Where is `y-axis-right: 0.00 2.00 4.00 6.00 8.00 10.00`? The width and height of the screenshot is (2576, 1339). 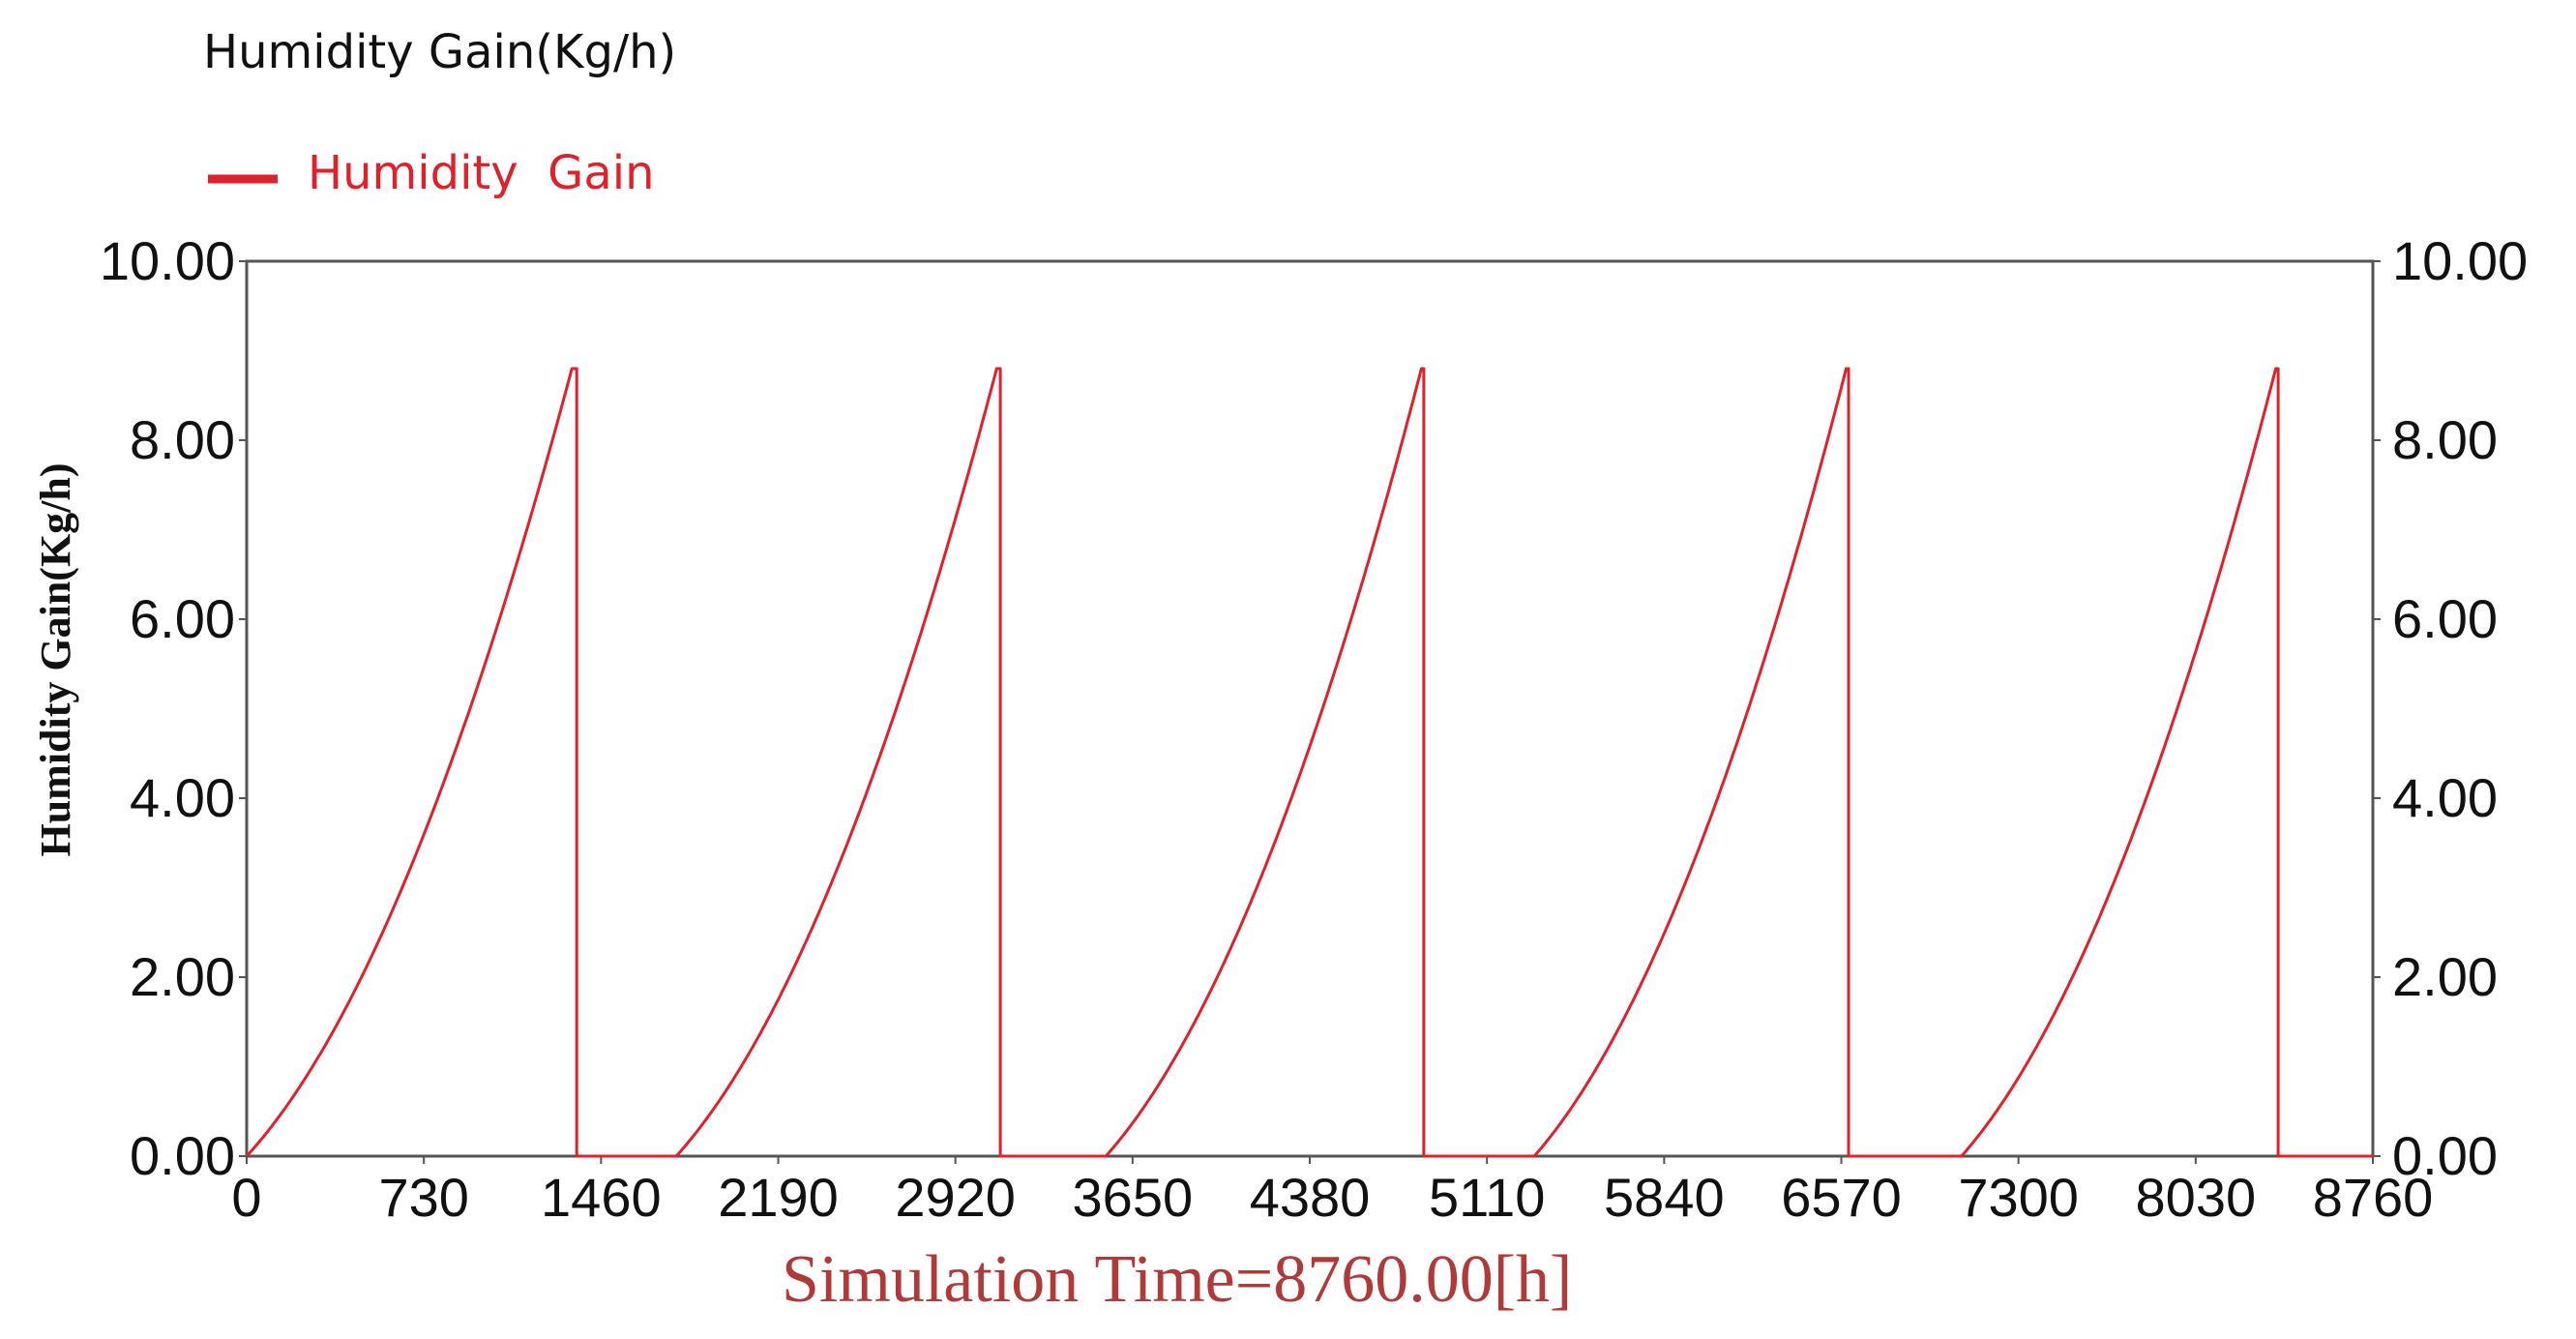 y-axis-right: 0.00 2.00 4.00 6.00 8.00 10.00 is located at coordinates (2450, 708).